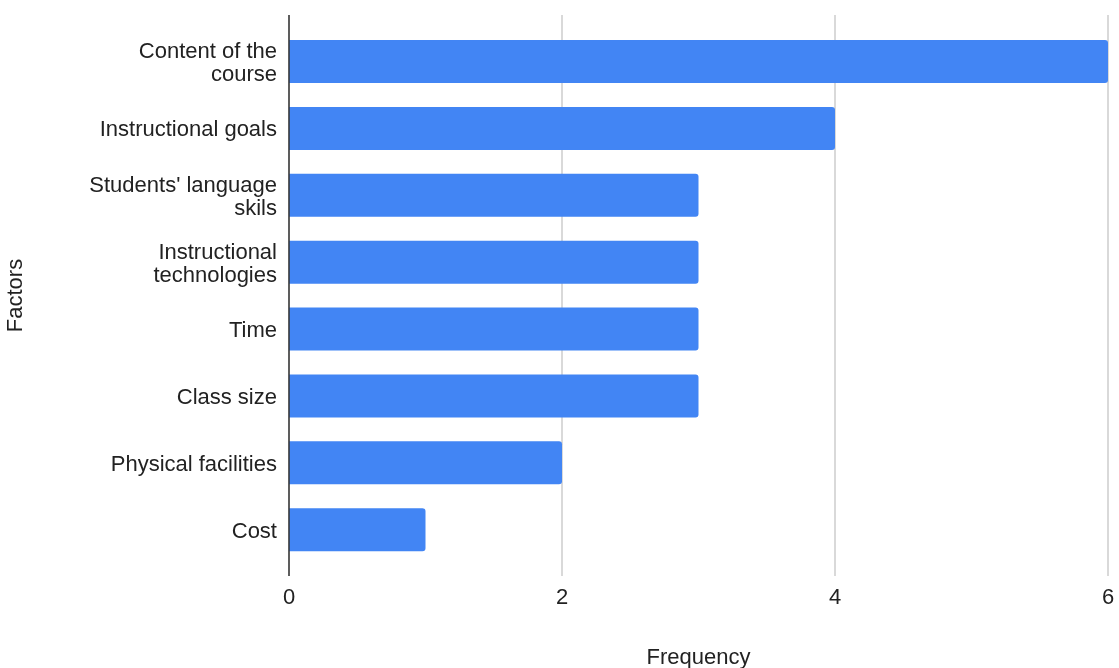  What do you see at coordinates (835, 596) in the screenshot?
I see `x-tick-label: 4` at bounding box center [835, 596].